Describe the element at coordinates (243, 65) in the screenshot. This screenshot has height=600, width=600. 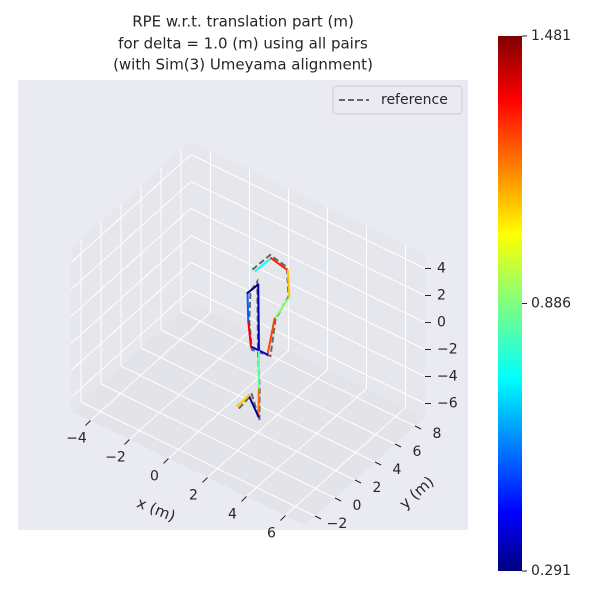
I see `chart-title: (with Sim(3) Umeyama alignment)` at that location.